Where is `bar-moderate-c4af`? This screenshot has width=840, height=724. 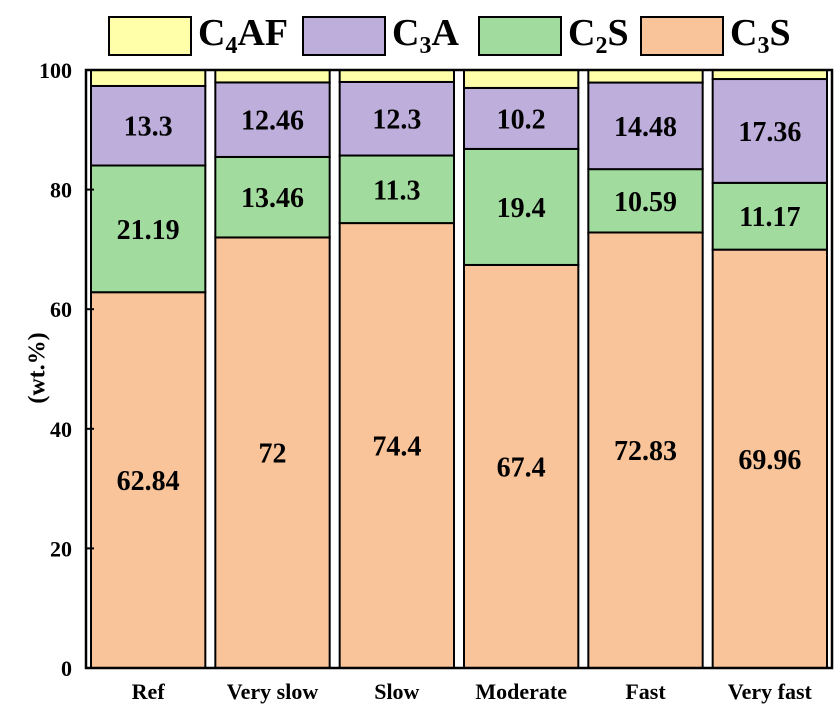 bar-moderate-c4af is located at coordinates (521, 79).